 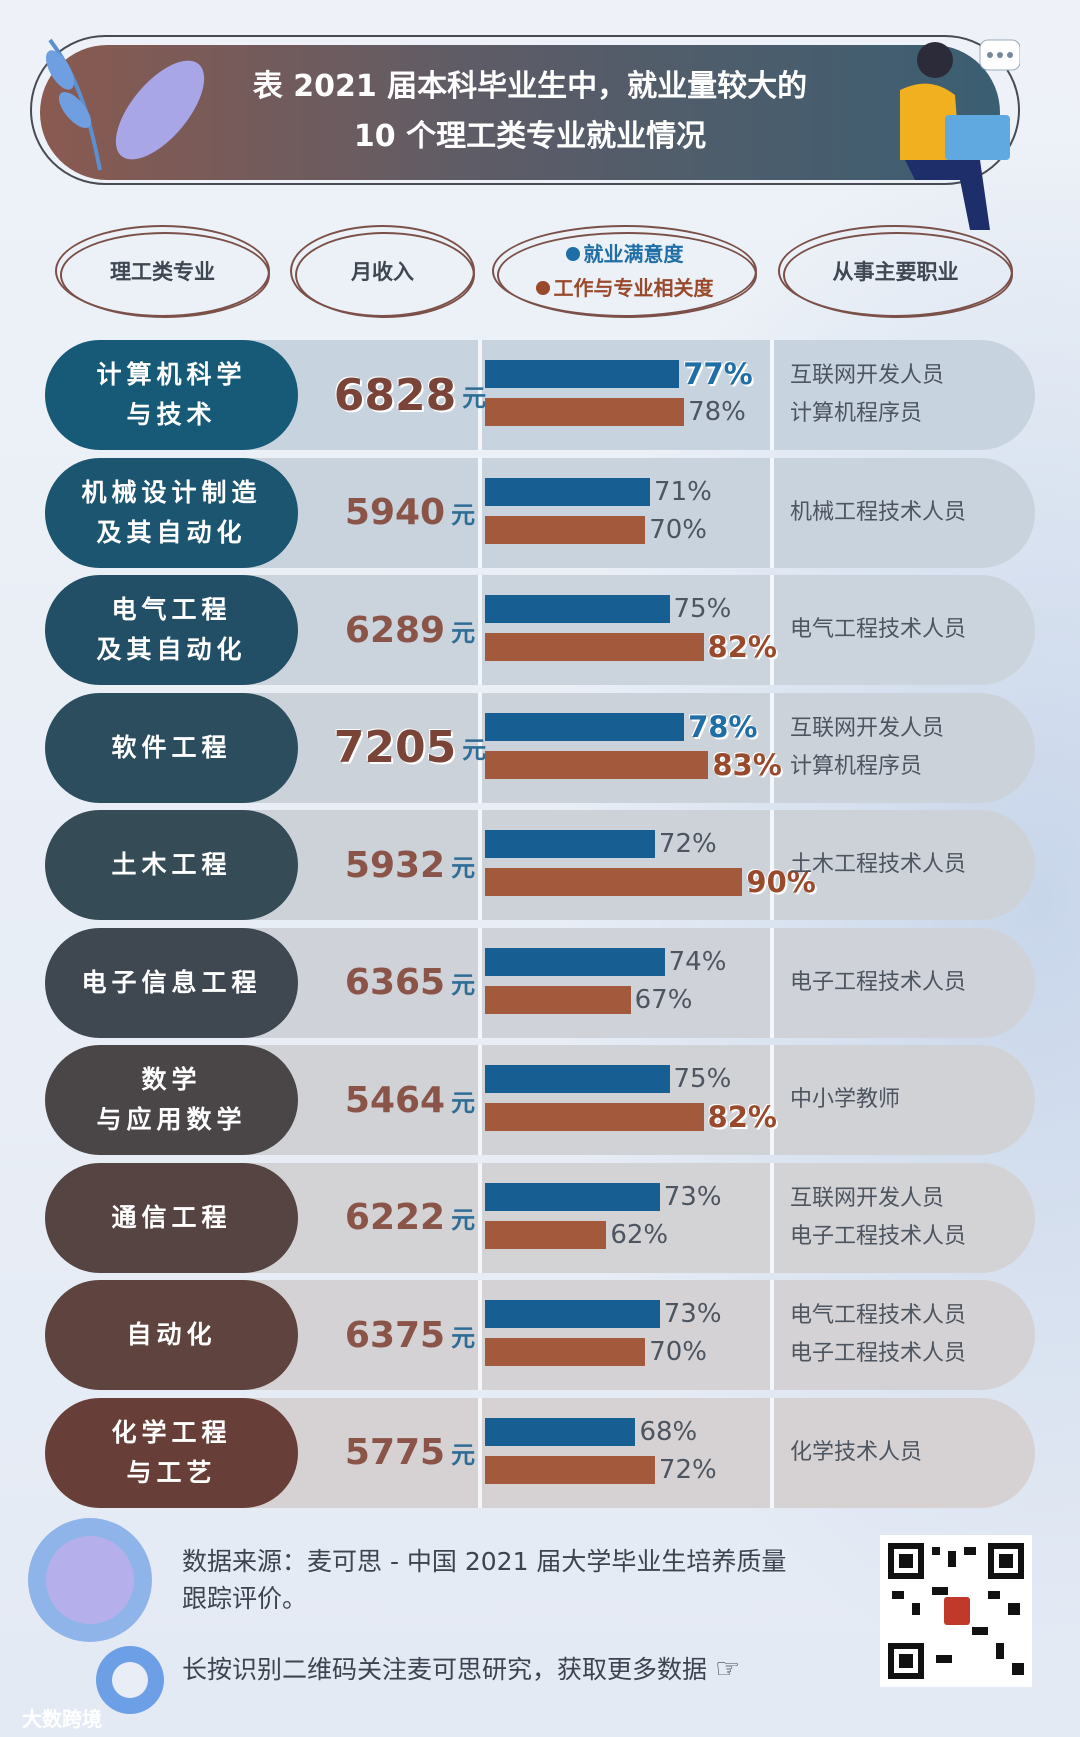 I want to click on satisfaction-label: 75%, so click(x=702, y=1079).